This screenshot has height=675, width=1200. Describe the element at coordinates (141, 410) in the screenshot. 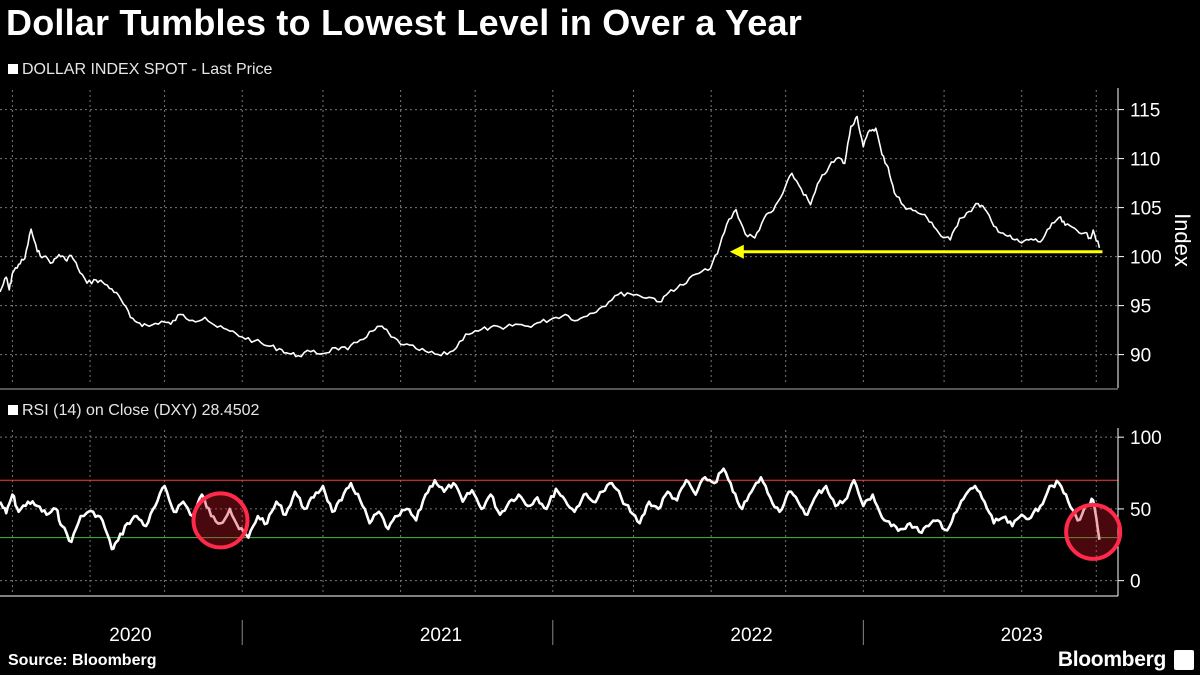

I see `rsi-legend-label: RSI (14) on Close (DXY) 28.4502` at that location.